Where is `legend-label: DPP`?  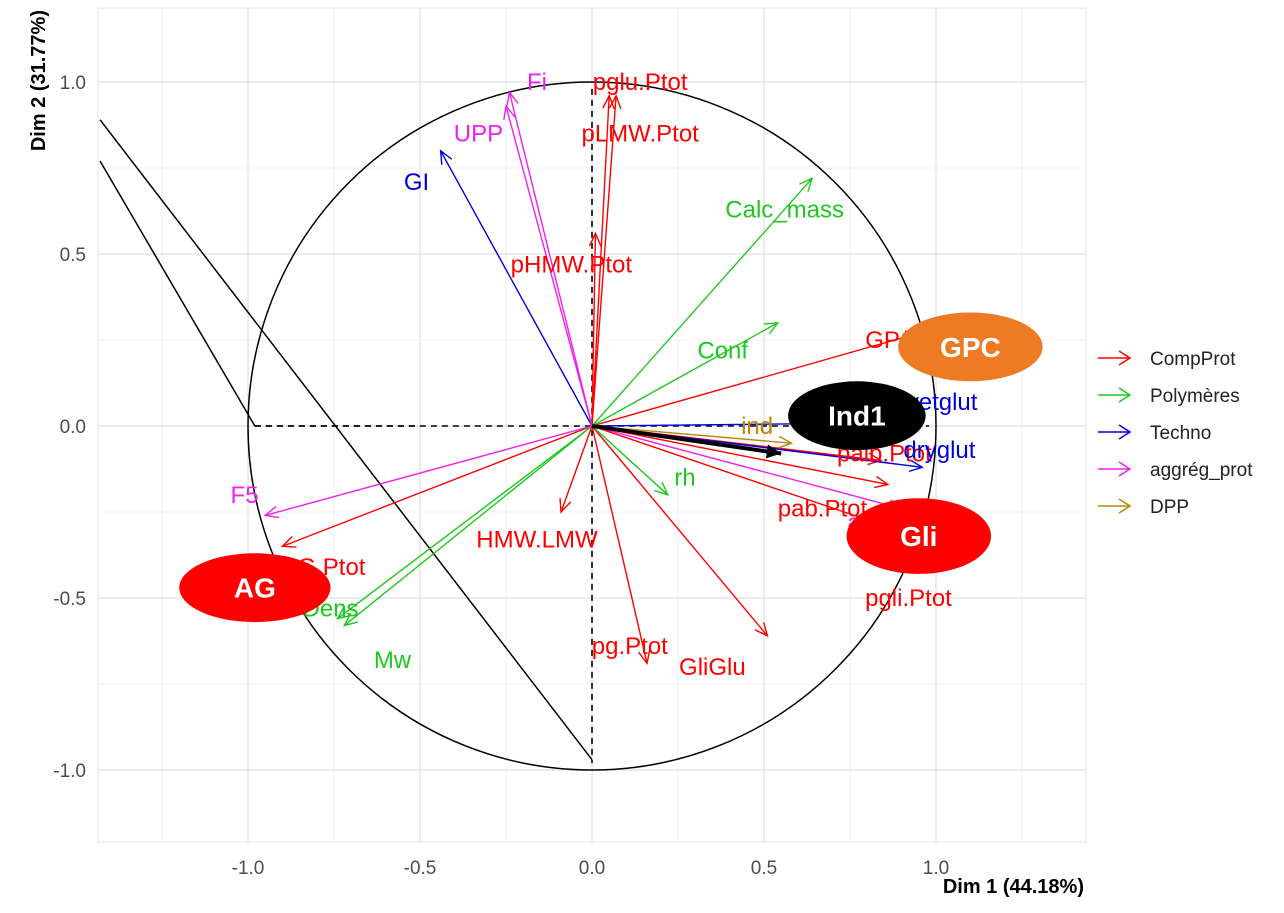 legend-label: DPP is located at coordinates (1169, 507).